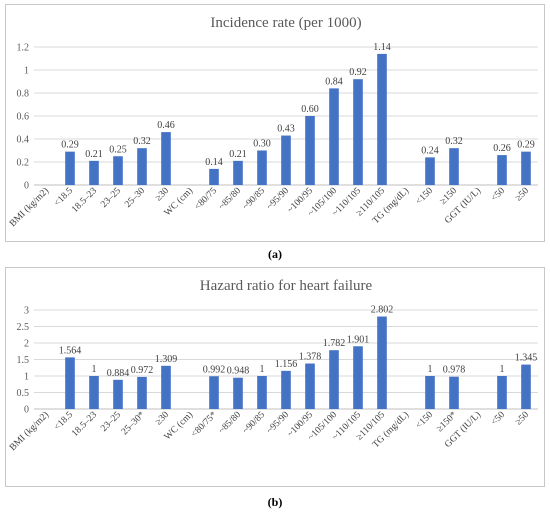 The width and height of the screenshot is (550, 515). What do you see at coordinates (111, 198) in the screenshot?
I see `x-tick-label: 23–25` at bounding box center [111, 198].